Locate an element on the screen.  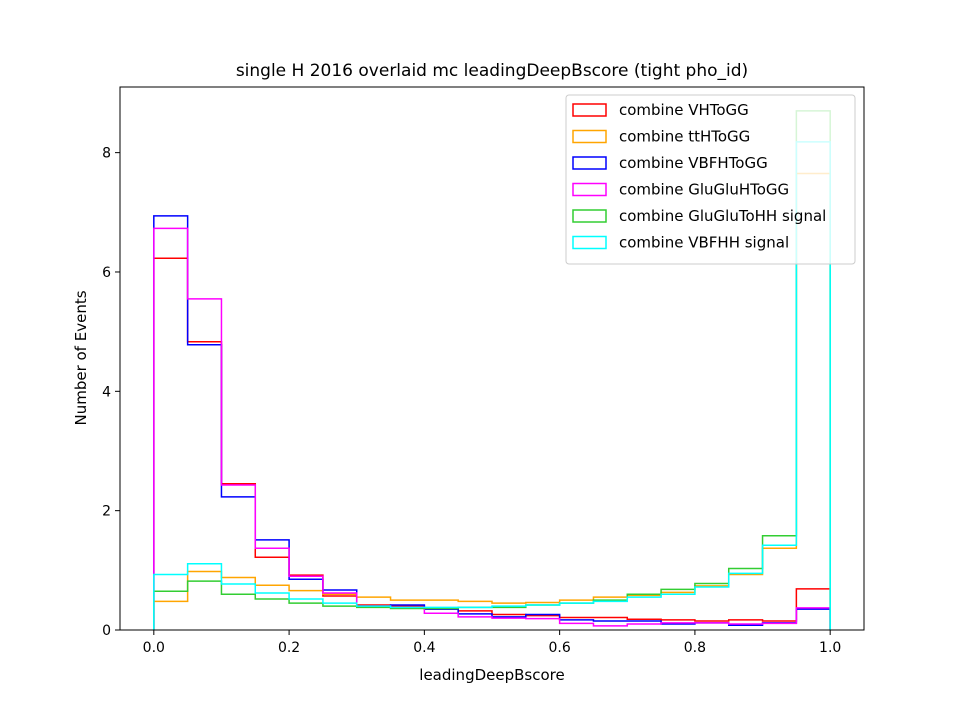
legend-box is located at coordinates (710, 179).